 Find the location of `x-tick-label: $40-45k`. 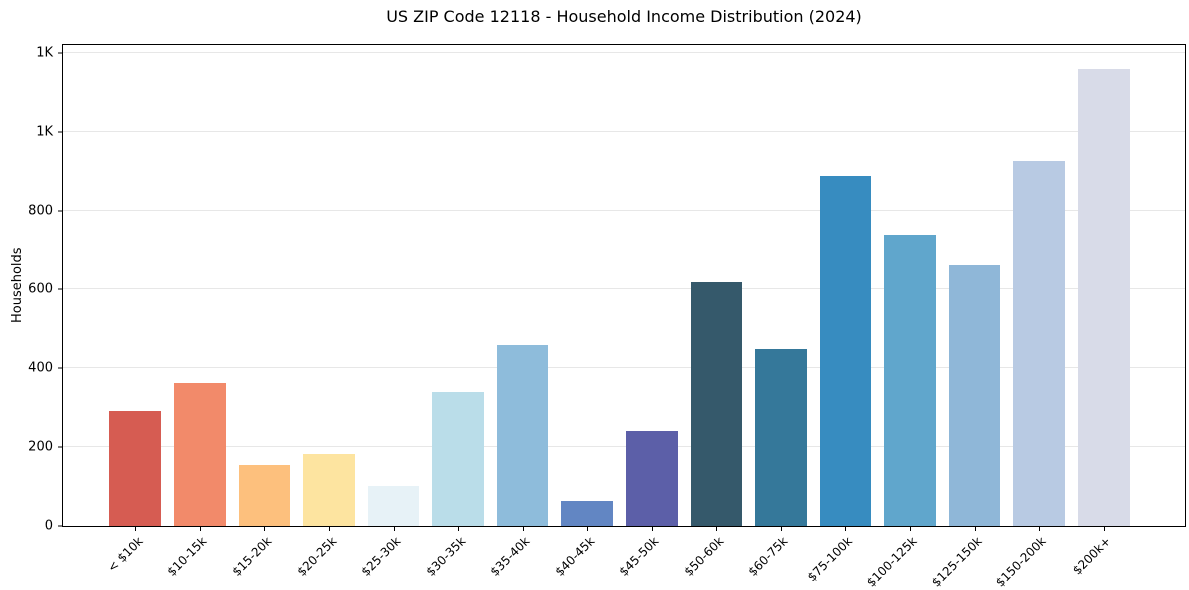

x-tick-label: $40-45k is located at coordinates (575, 556).